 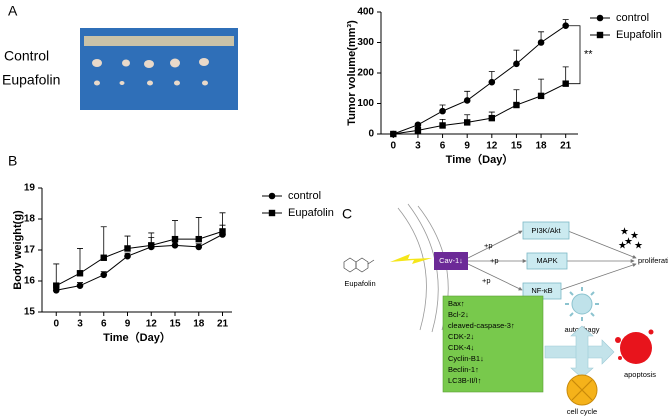 I want to click on pathway-label: PI3K/Akt, so click(x=546, y=230).